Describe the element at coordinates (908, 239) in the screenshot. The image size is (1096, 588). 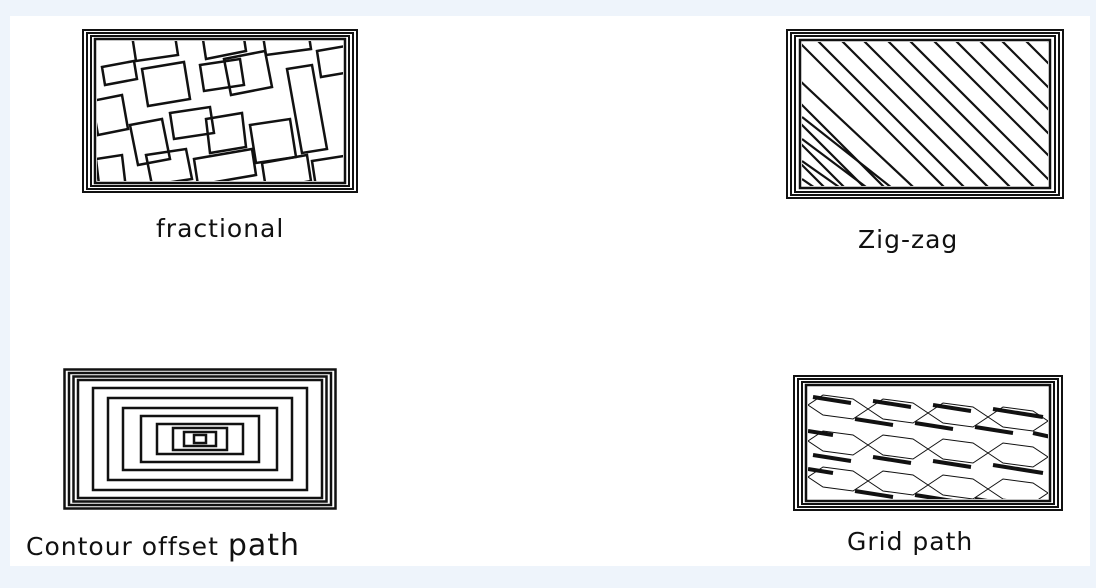
I see `zigzag-caption: Zig-zag` at that location.